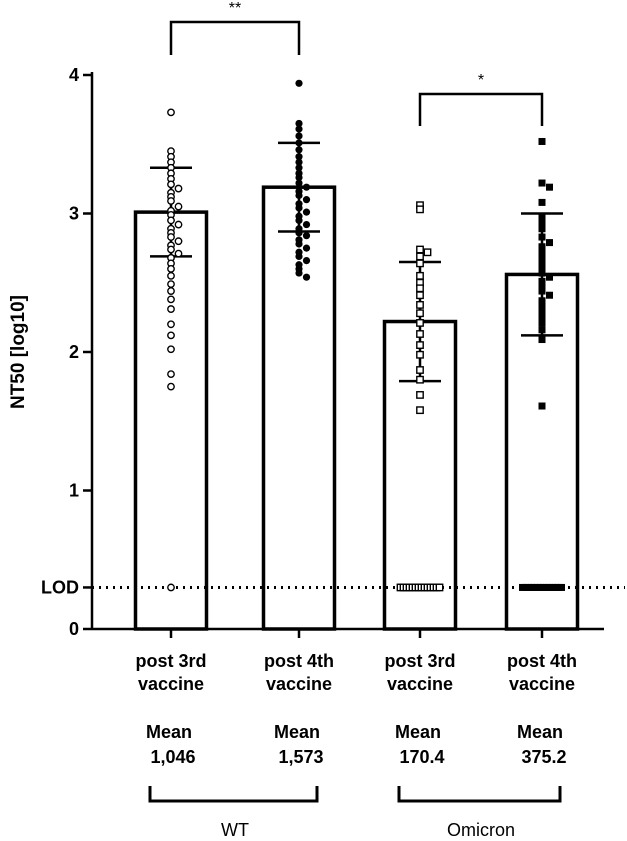 The width and height of the screenshot is (627, 841). I want to click on group-label: Omicron, so click(481, 830).